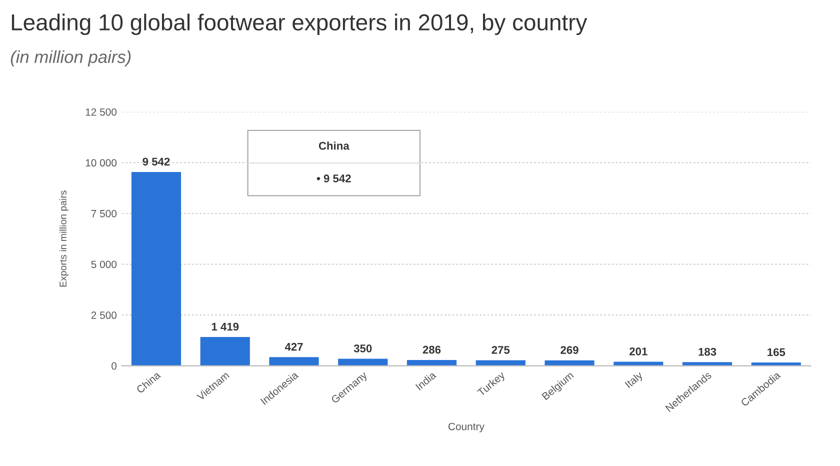 This screenshot has width=840, height=466. What do you see at coordinates (225, 326) in the screenshot?
I see `data-label: 1 419` at bounding box center [225, 326].